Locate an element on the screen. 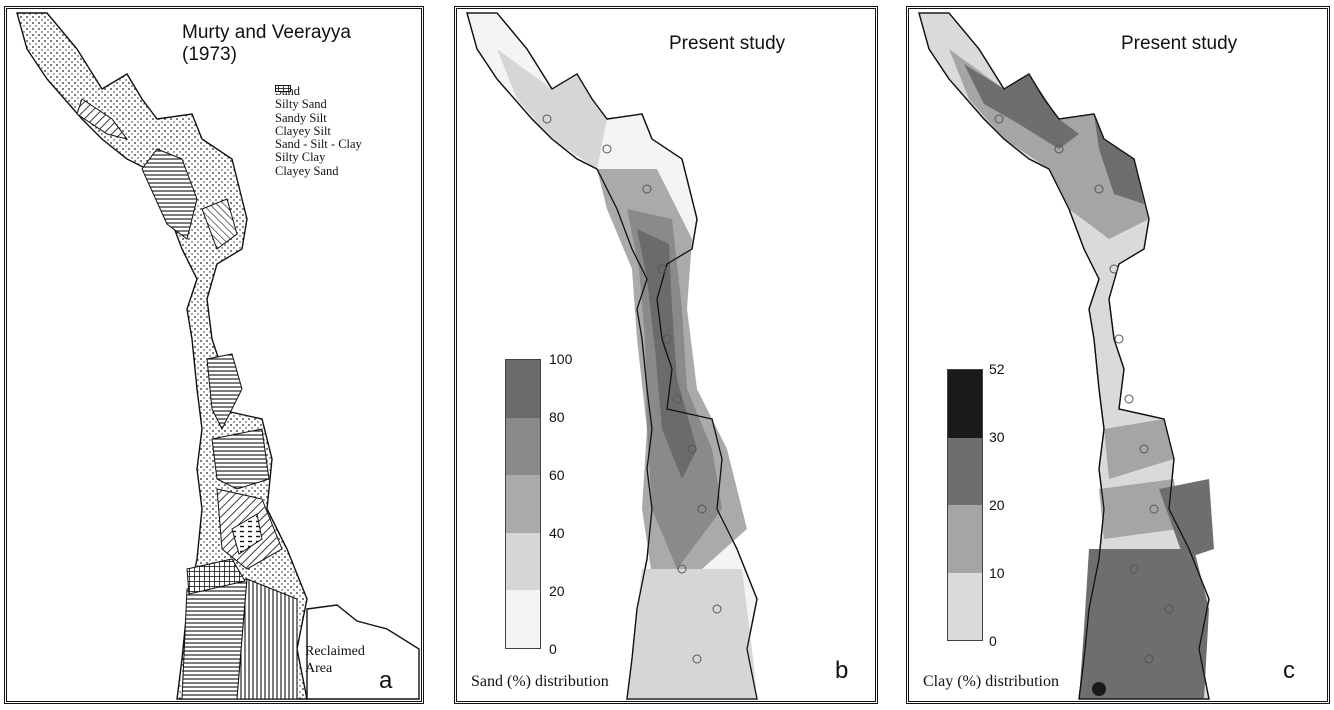 This screenshot has width=1334, height=710. reclaimed-line-2: Area is located at coordinates (319, 668).